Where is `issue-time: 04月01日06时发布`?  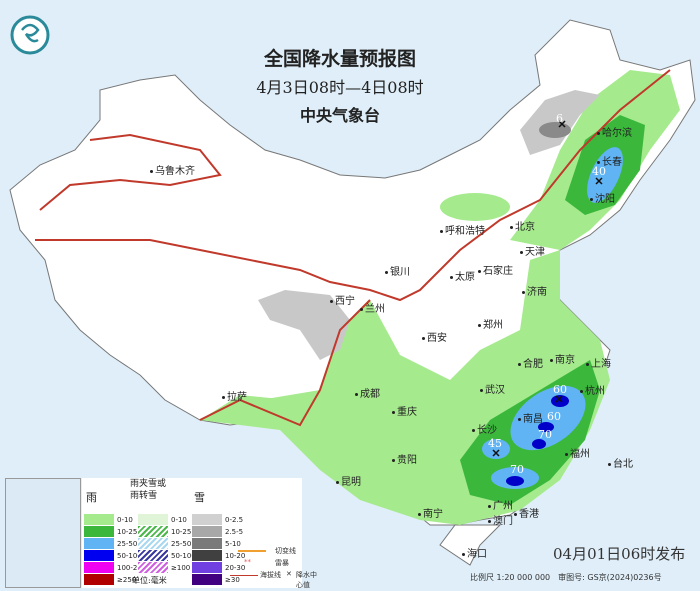 issue-time: 04月01日06时发布 is located at coordinates (619, 554).